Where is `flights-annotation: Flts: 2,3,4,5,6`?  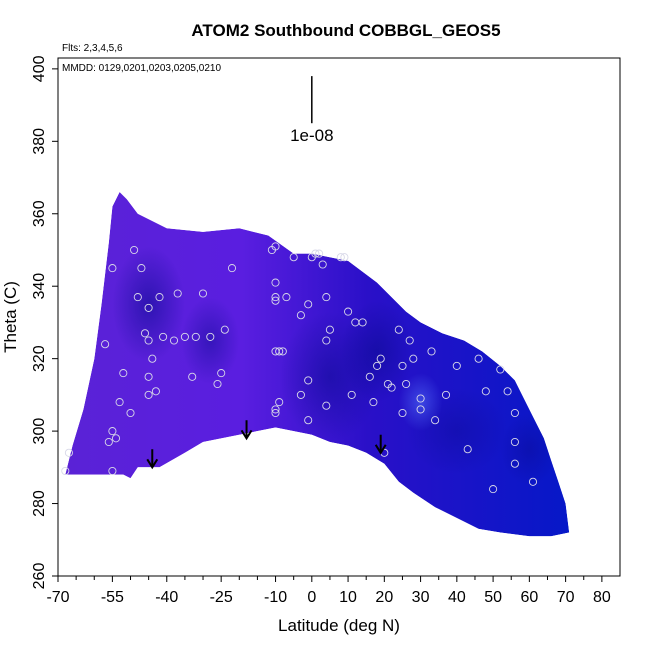
flights-annotation: Flts: 2,3,4,5,6 is located at coordinates (92, 48).